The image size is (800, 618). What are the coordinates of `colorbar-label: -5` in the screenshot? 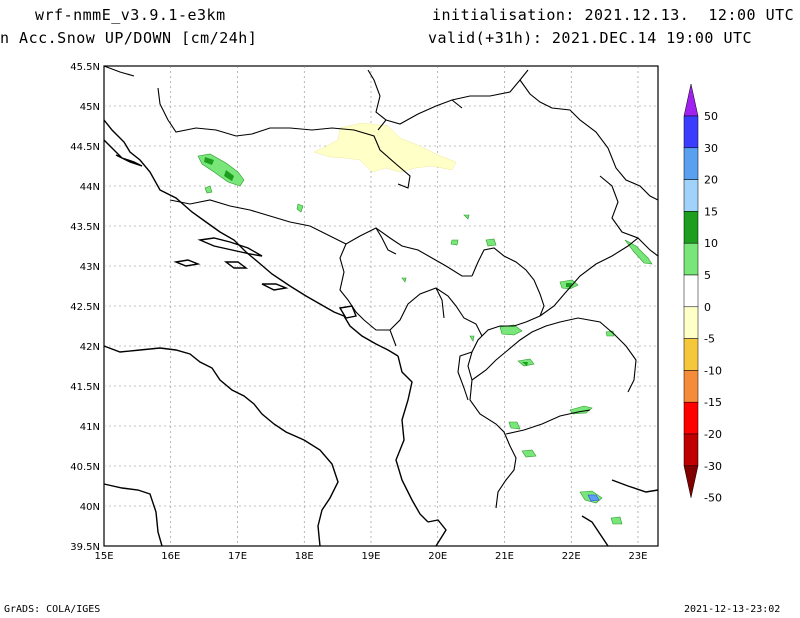 It's located at (709, 339).